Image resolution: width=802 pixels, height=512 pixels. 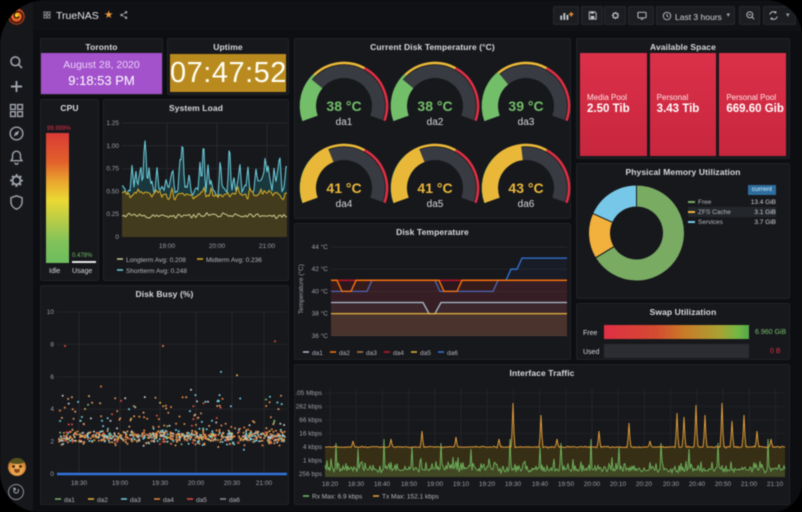 What do you see at coordinates (487, 484) in the screenshot?
I see `svg-text: 19:20` at bounding box center [487, 484].